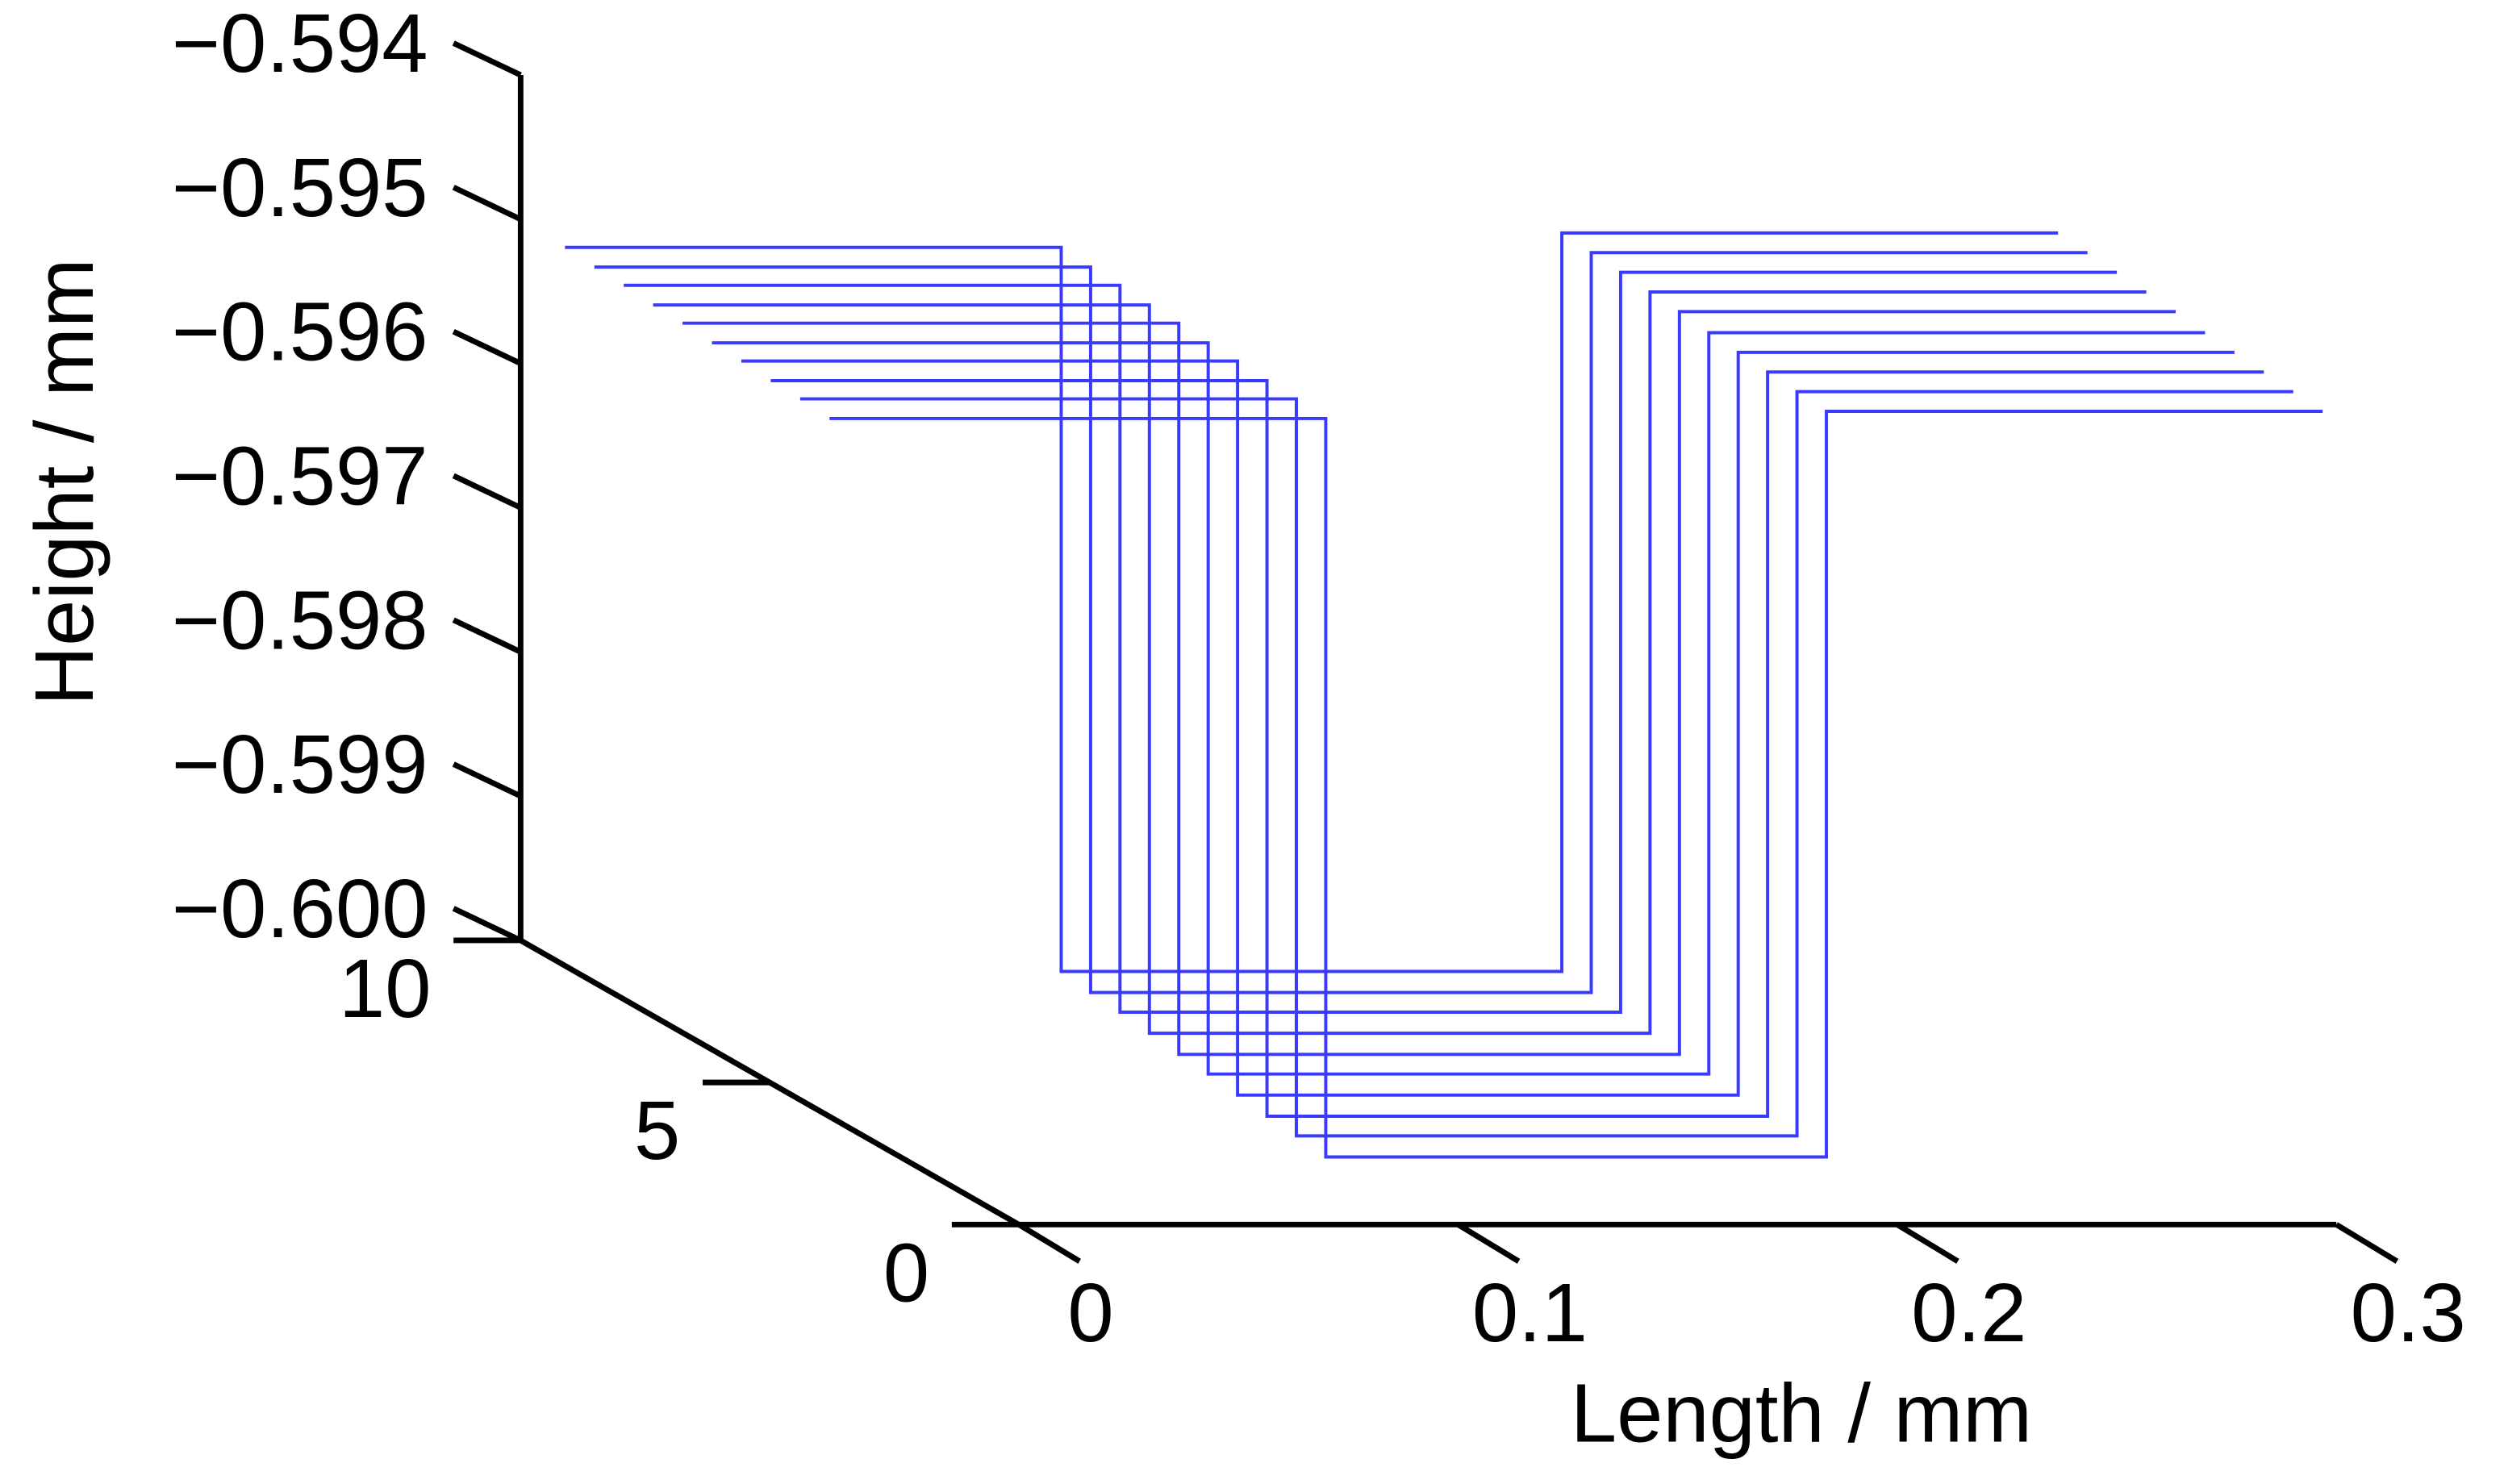  I want to click on x-tick-label: 0.2, so click(1968, 1312).